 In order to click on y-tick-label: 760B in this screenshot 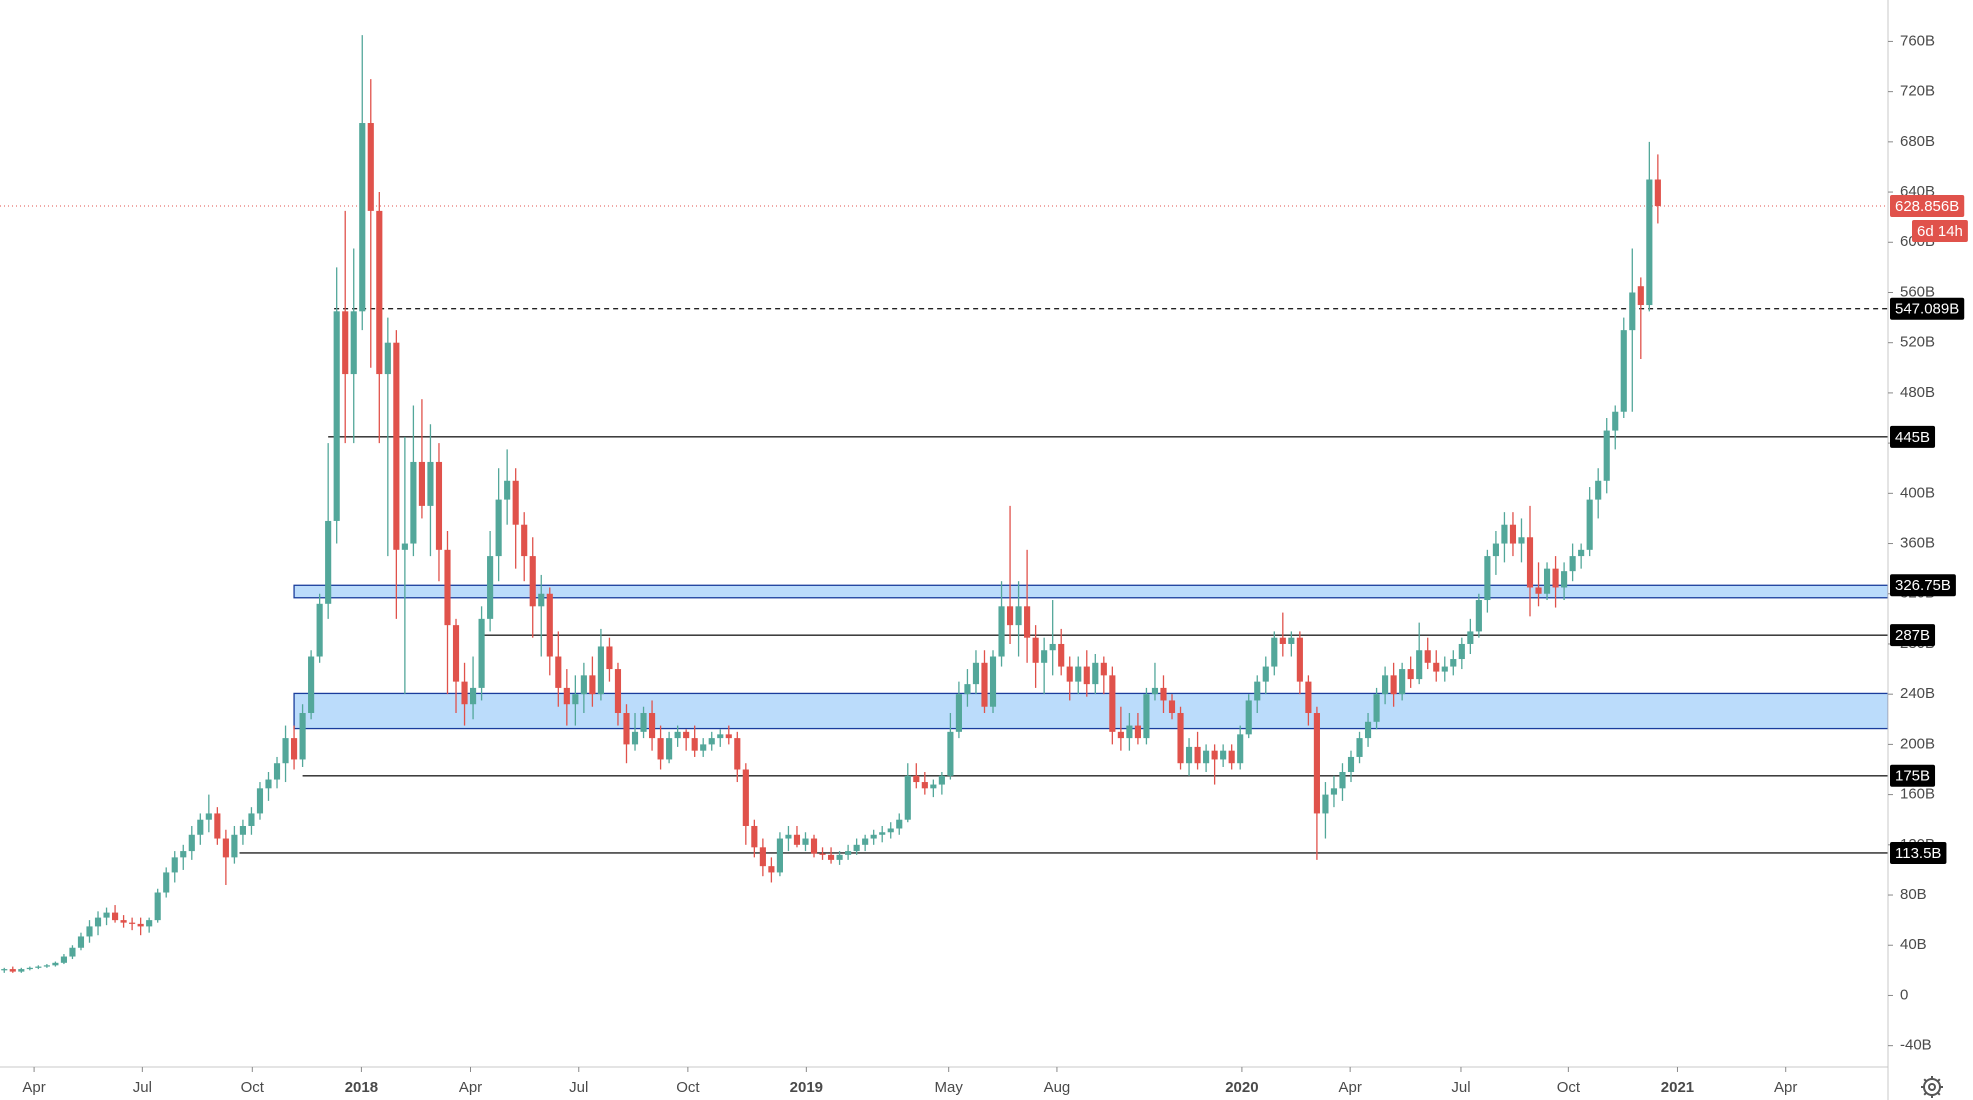, I will do `click(1917, 40)`.